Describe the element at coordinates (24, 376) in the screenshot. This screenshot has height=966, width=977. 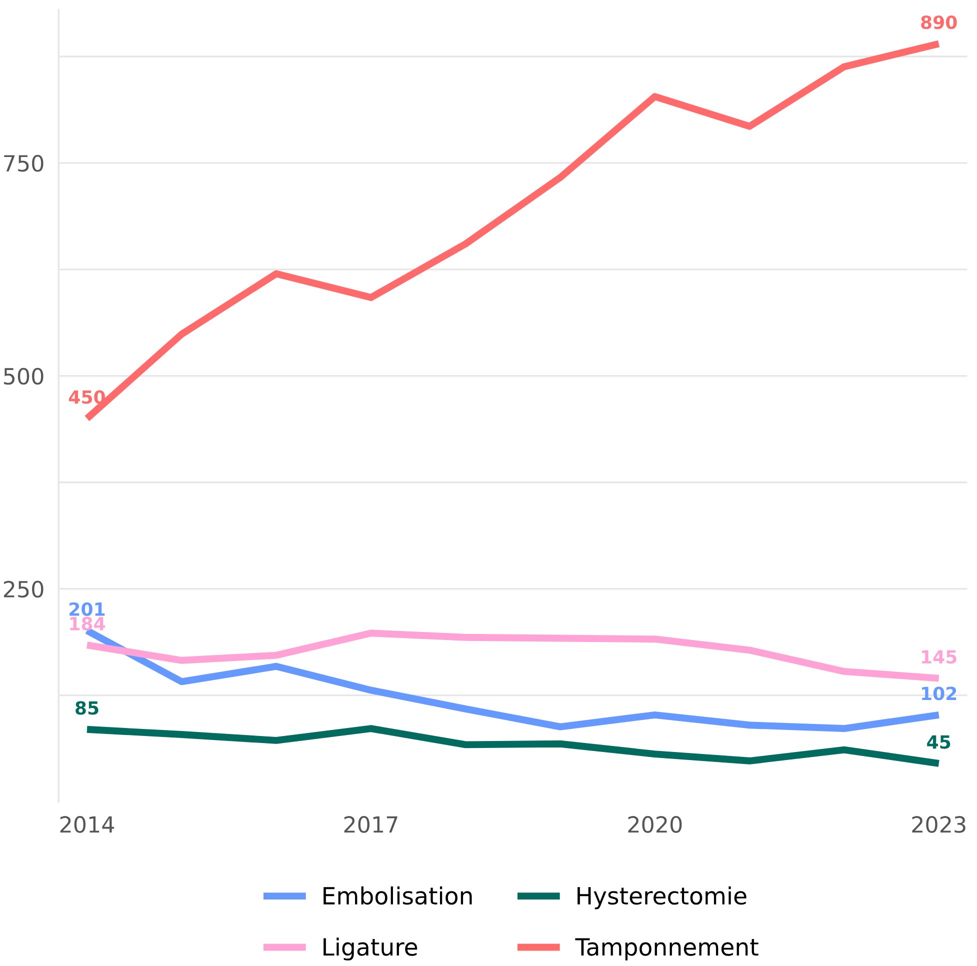
I see `y-tick-label: 500` at that location.